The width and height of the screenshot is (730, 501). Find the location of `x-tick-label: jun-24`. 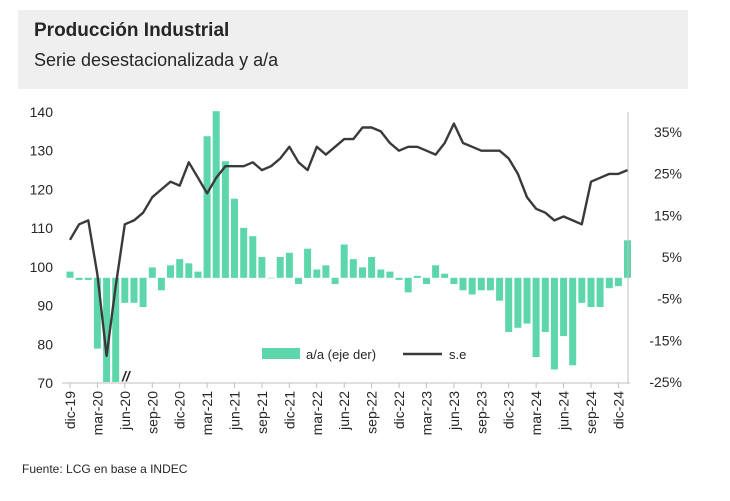

x-tick-label: jun-24 is located at coordinates (564, 411).